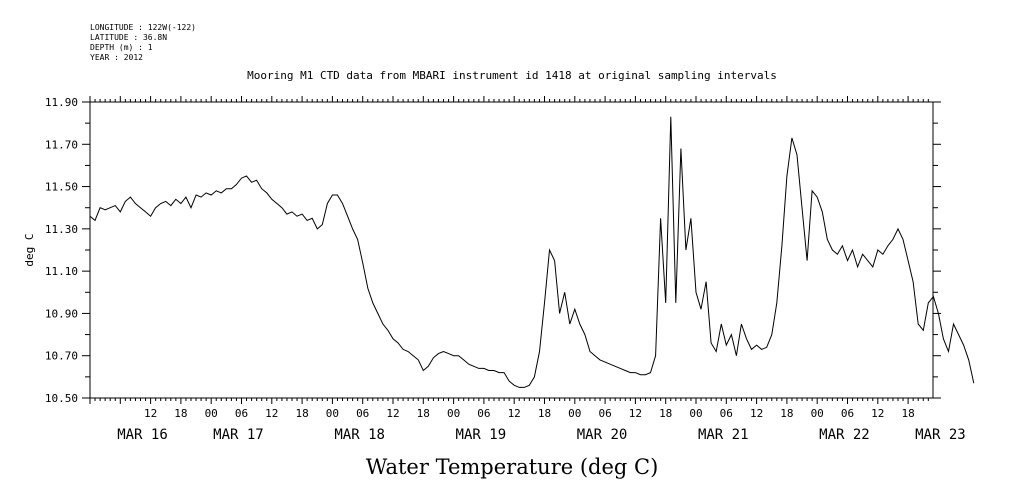 The height and width of the screenshot is (504, 1009). What do you see at coordinates (61, 398) in the screenshot?
I see `y-tick-label: 10.50` at bounding box center [61, 398].